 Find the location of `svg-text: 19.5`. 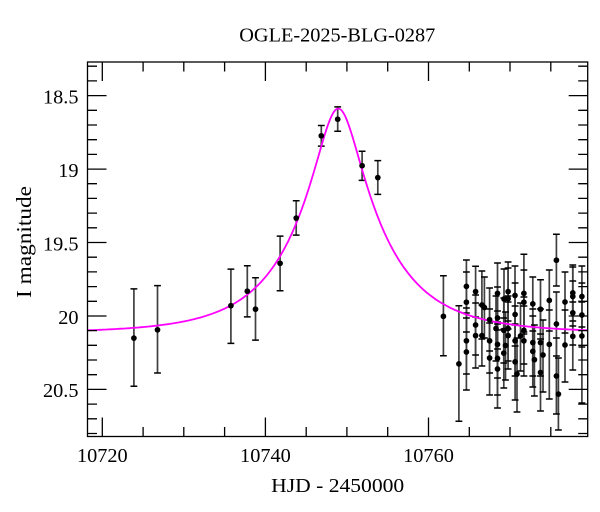

svg-text: 19.5 is located at coordinates (61, 244).